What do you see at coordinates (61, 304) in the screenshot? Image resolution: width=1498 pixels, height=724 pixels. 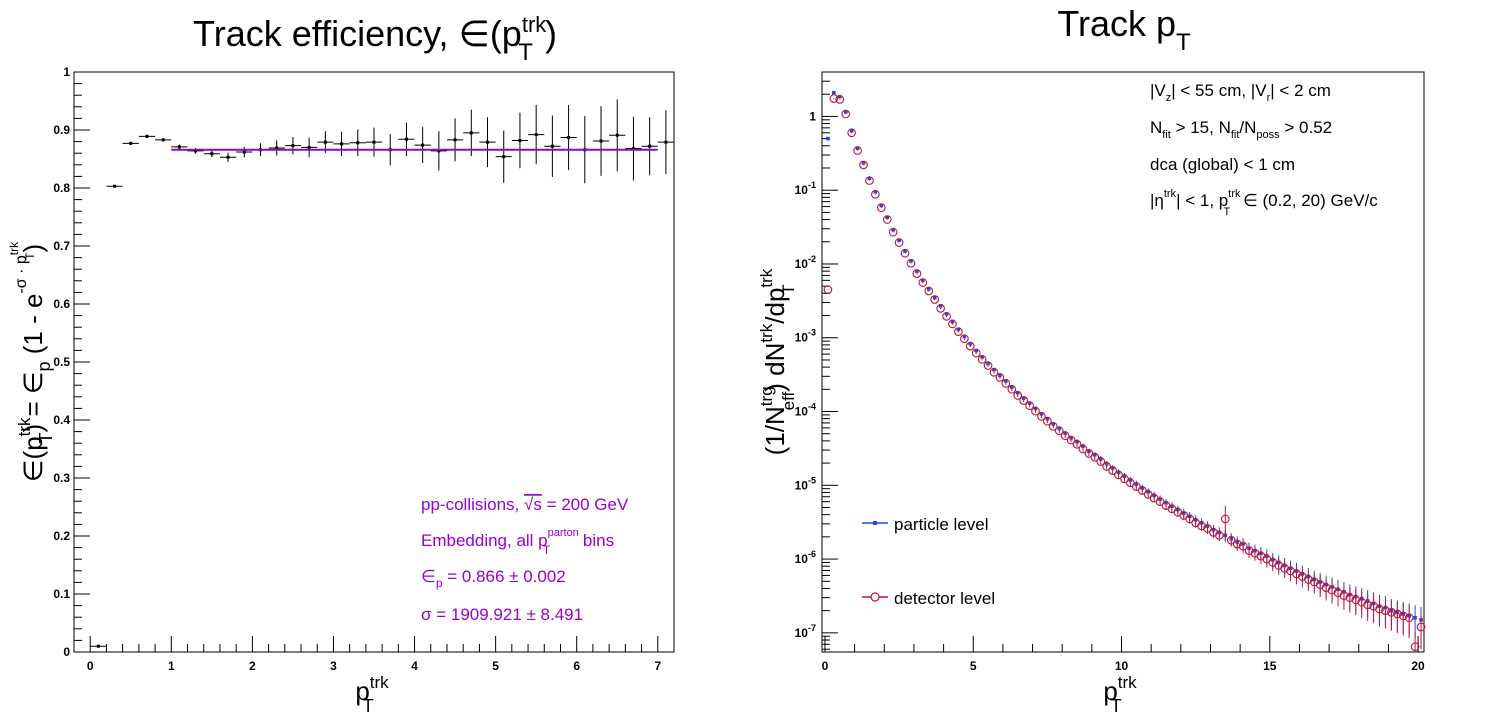 I see `left-y-tick-label: 0.6` at bounding box center [61, 304].